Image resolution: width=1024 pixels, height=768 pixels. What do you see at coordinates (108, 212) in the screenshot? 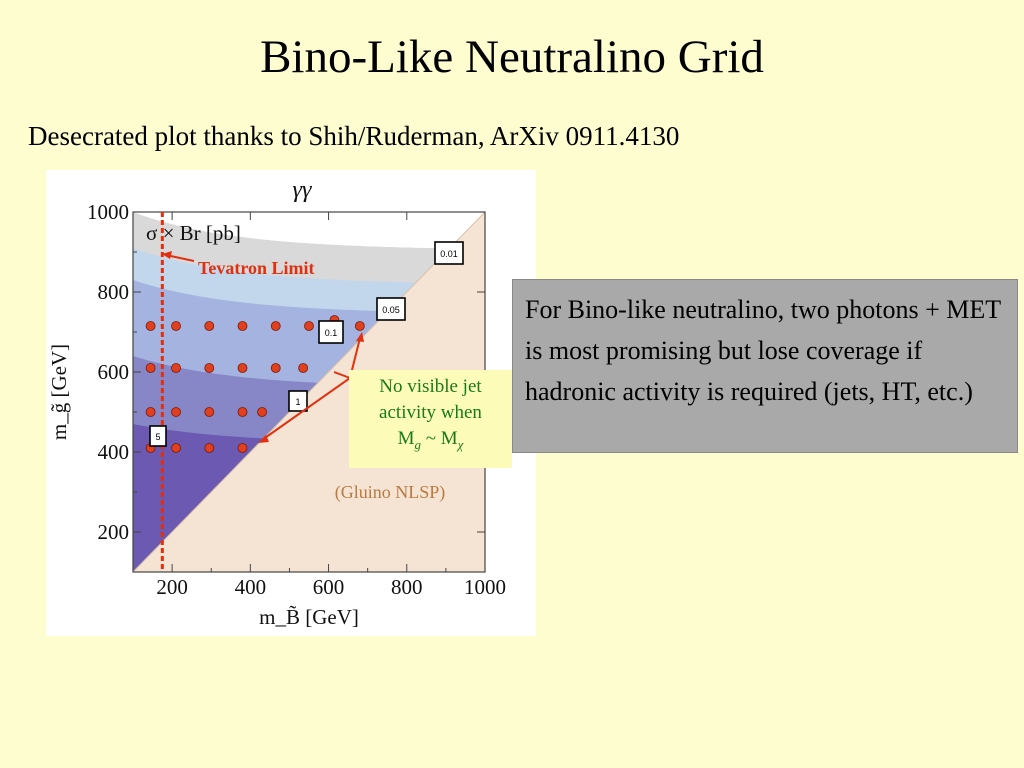
I see `y-tick-label: 1000` at bounding box center [108, 212].